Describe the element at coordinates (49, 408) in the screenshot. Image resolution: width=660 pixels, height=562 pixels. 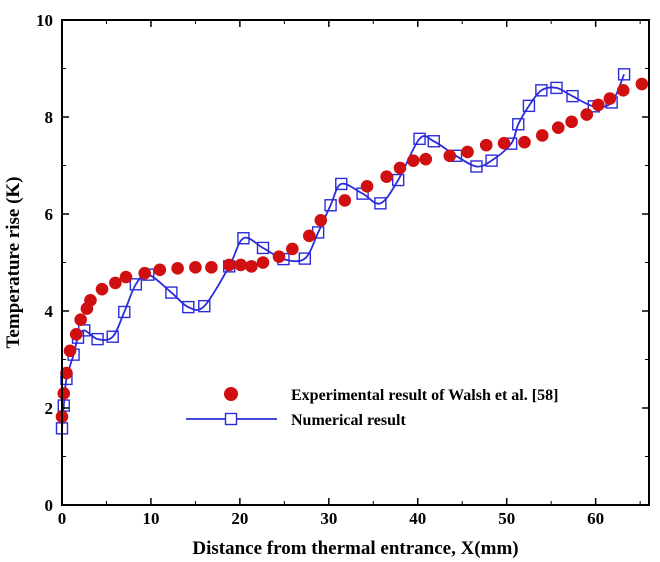
I see `y-tick-label: 2` at that location.